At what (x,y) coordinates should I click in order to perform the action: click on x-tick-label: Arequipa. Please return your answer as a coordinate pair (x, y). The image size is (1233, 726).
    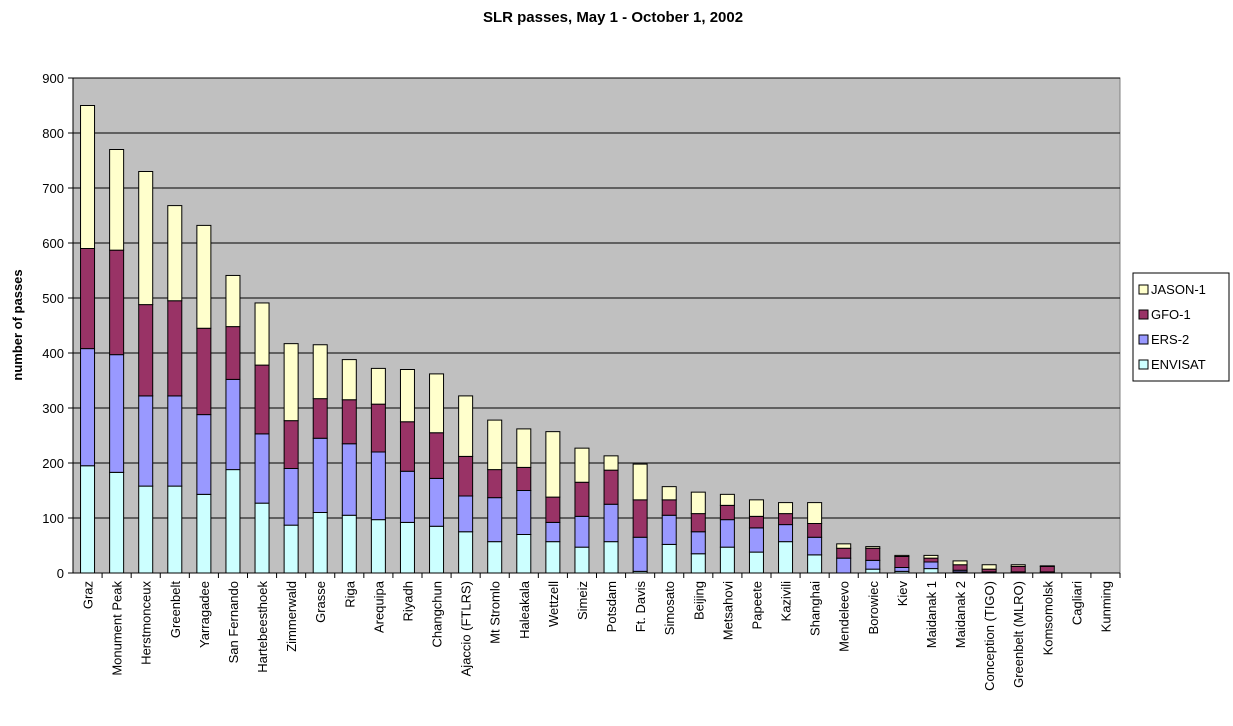
    Looking at the image, I should click on (378, 606).